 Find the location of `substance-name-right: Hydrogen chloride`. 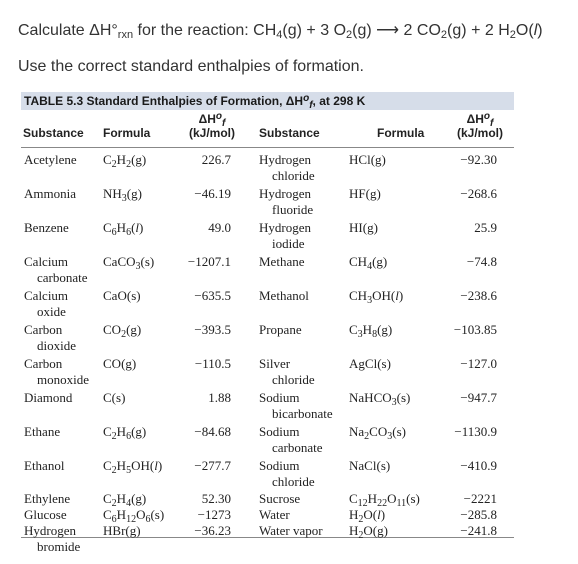

substance-name-right: Hydrogen chloride is located at coordinates (287, 167).